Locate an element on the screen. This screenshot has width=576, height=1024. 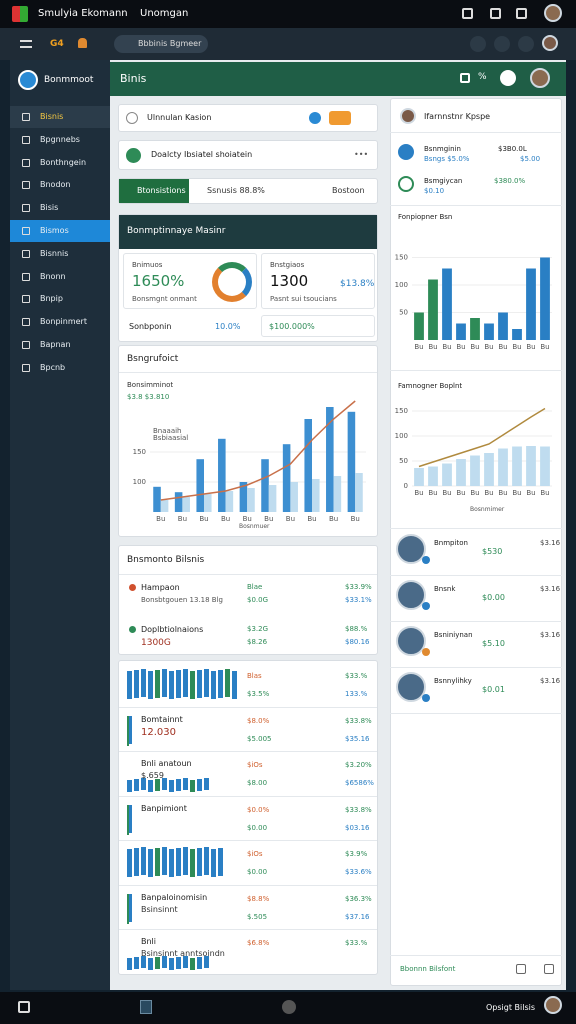
notice-card: Doalcty Ibsiatel shoiatein ••• is located at coordinates (248, 155).